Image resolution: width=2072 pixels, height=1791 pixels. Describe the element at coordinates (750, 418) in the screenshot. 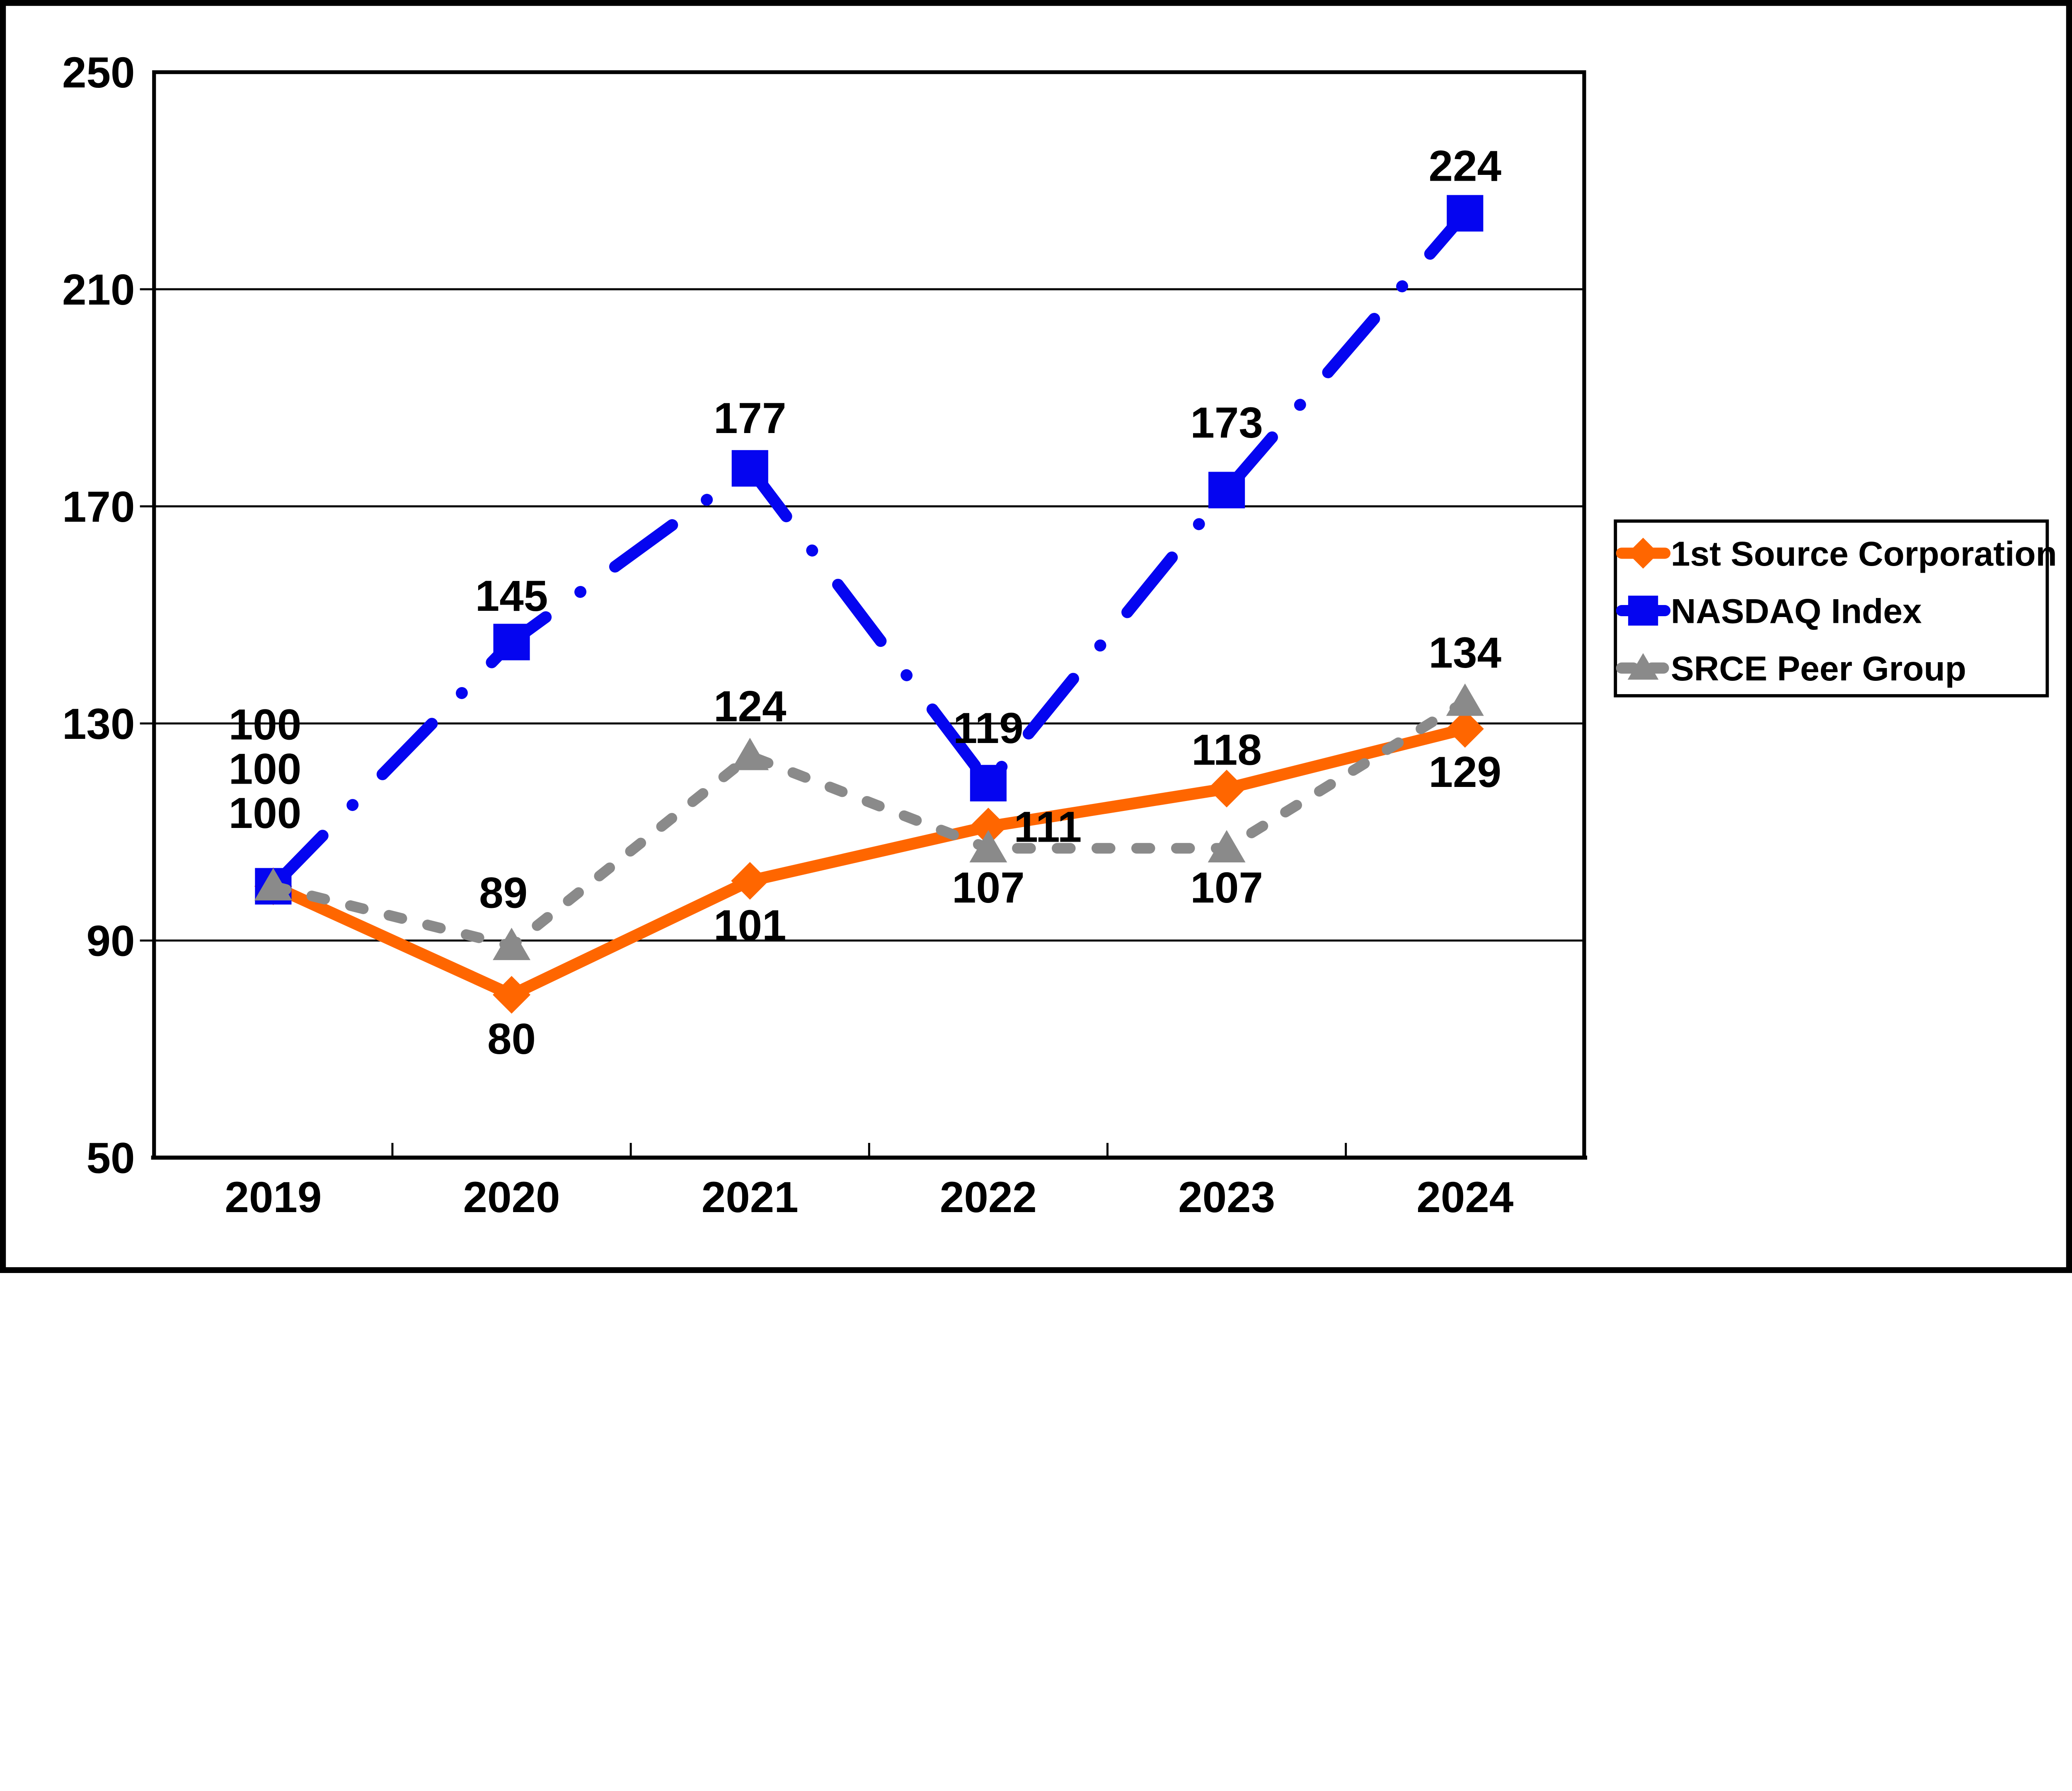

I see `data-label-square-2021: 177` at that location.